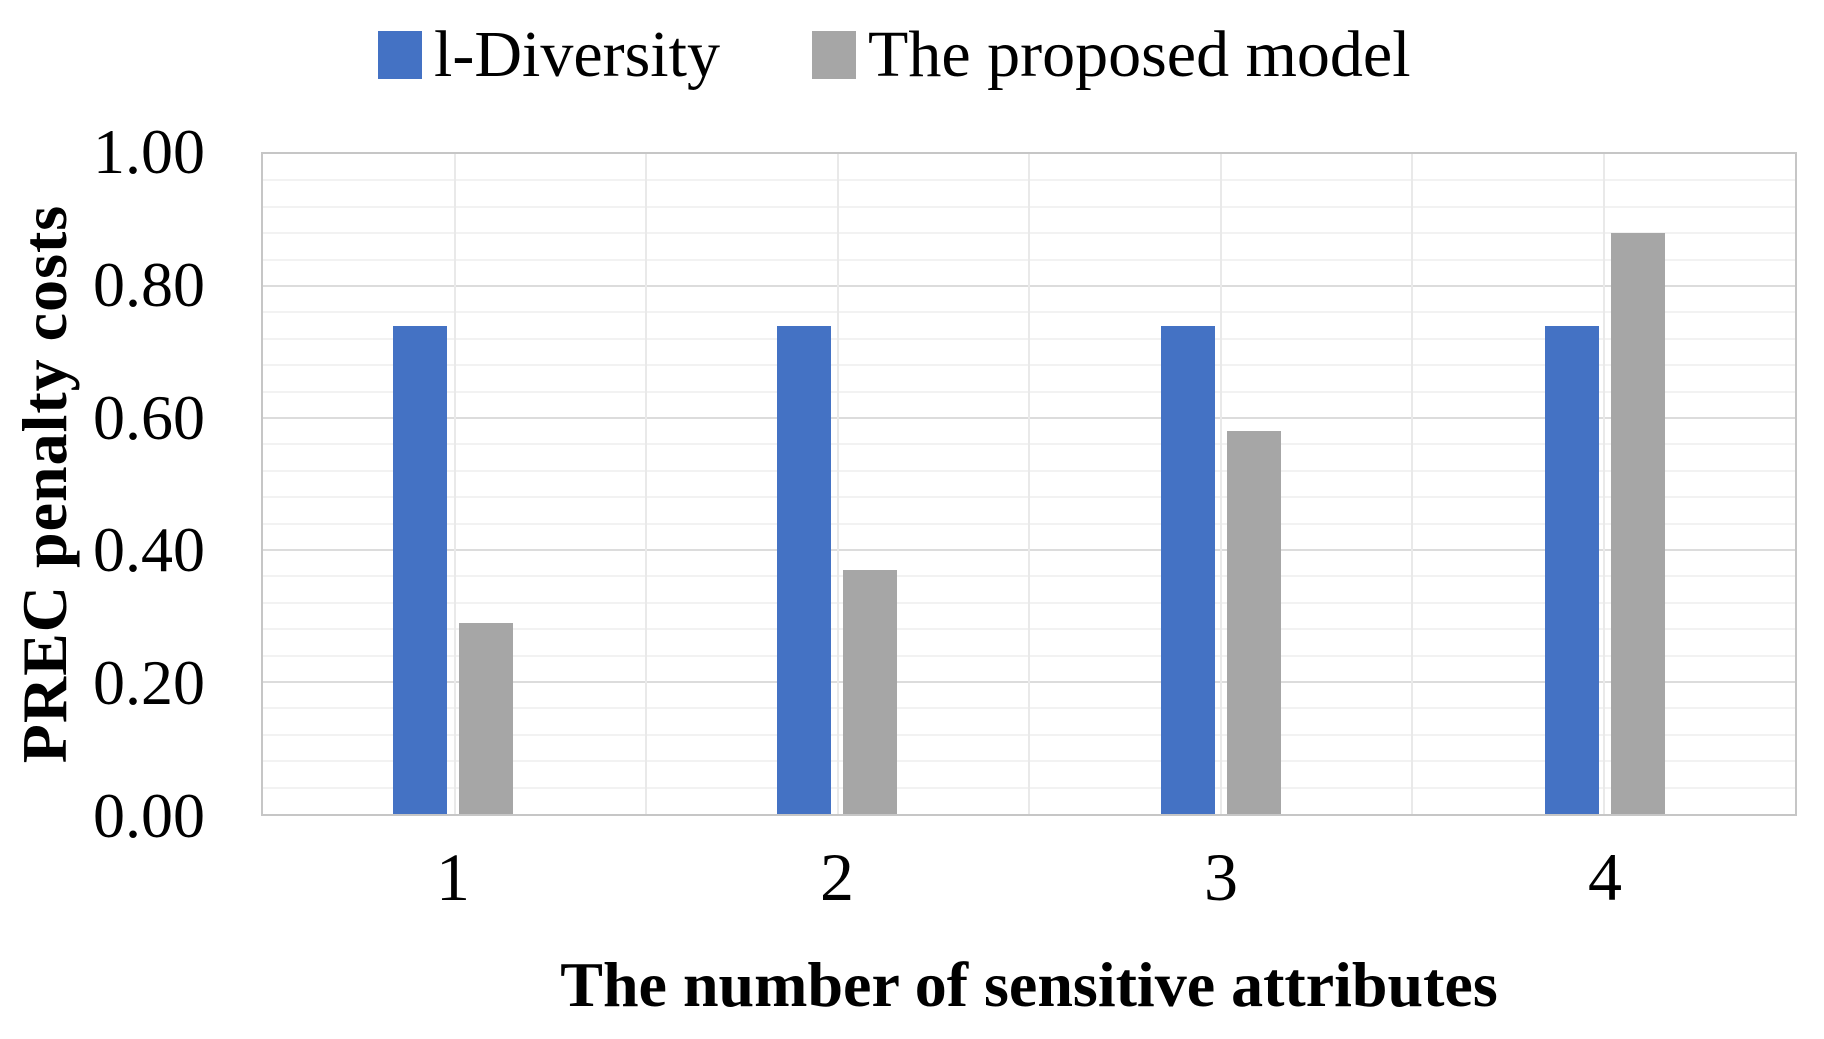  I want to click on x-axis-title: The number of sensitive attributes, so click(1029, 984).